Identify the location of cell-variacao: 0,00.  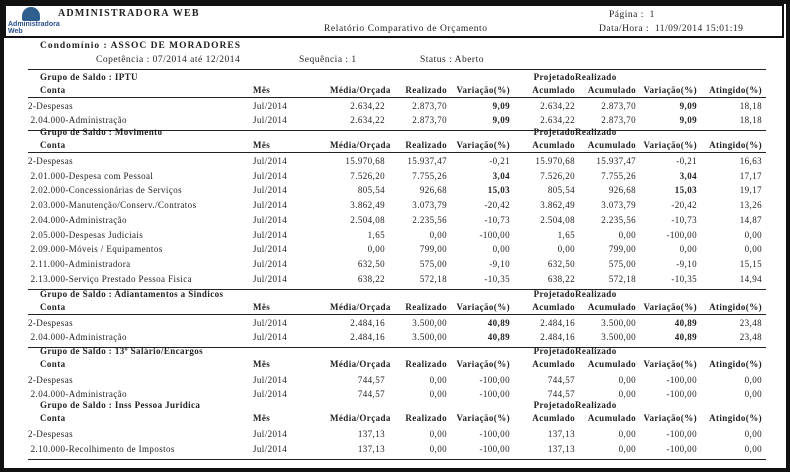
(501, 249).